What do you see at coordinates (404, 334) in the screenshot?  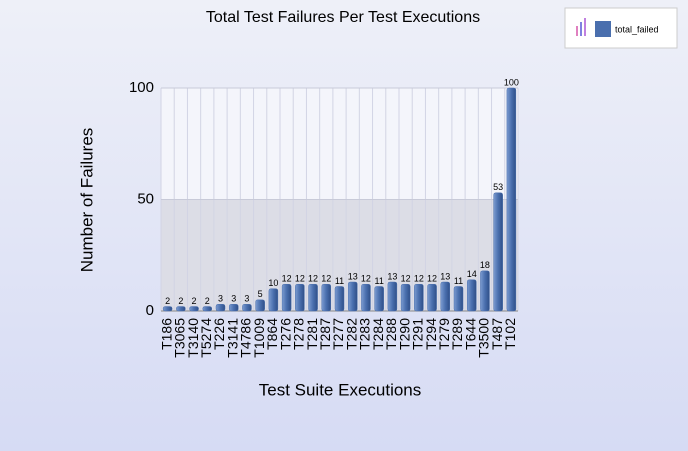 I see `x-tick-label: T290` at bounding box center [404, 334].